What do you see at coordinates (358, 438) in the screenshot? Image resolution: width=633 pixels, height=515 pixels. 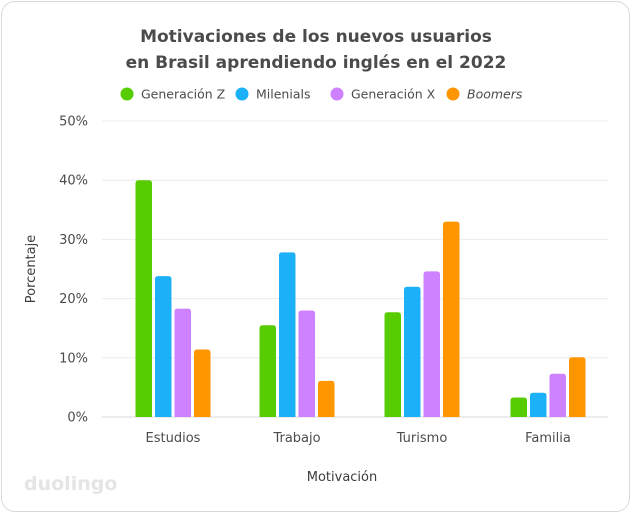 I see `x-axis-ticks: Estudios Trabajo Turismo Familia` at bounding box center [358, 438].